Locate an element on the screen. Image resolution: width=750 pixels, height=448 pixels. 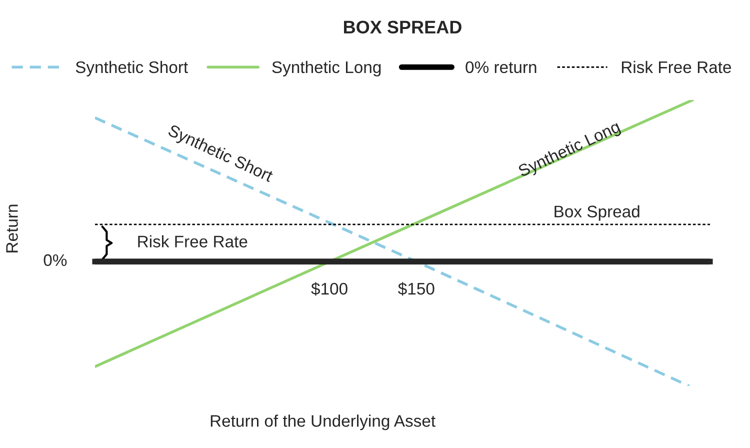
annotation: 0% is located at coordinates (55, 260).